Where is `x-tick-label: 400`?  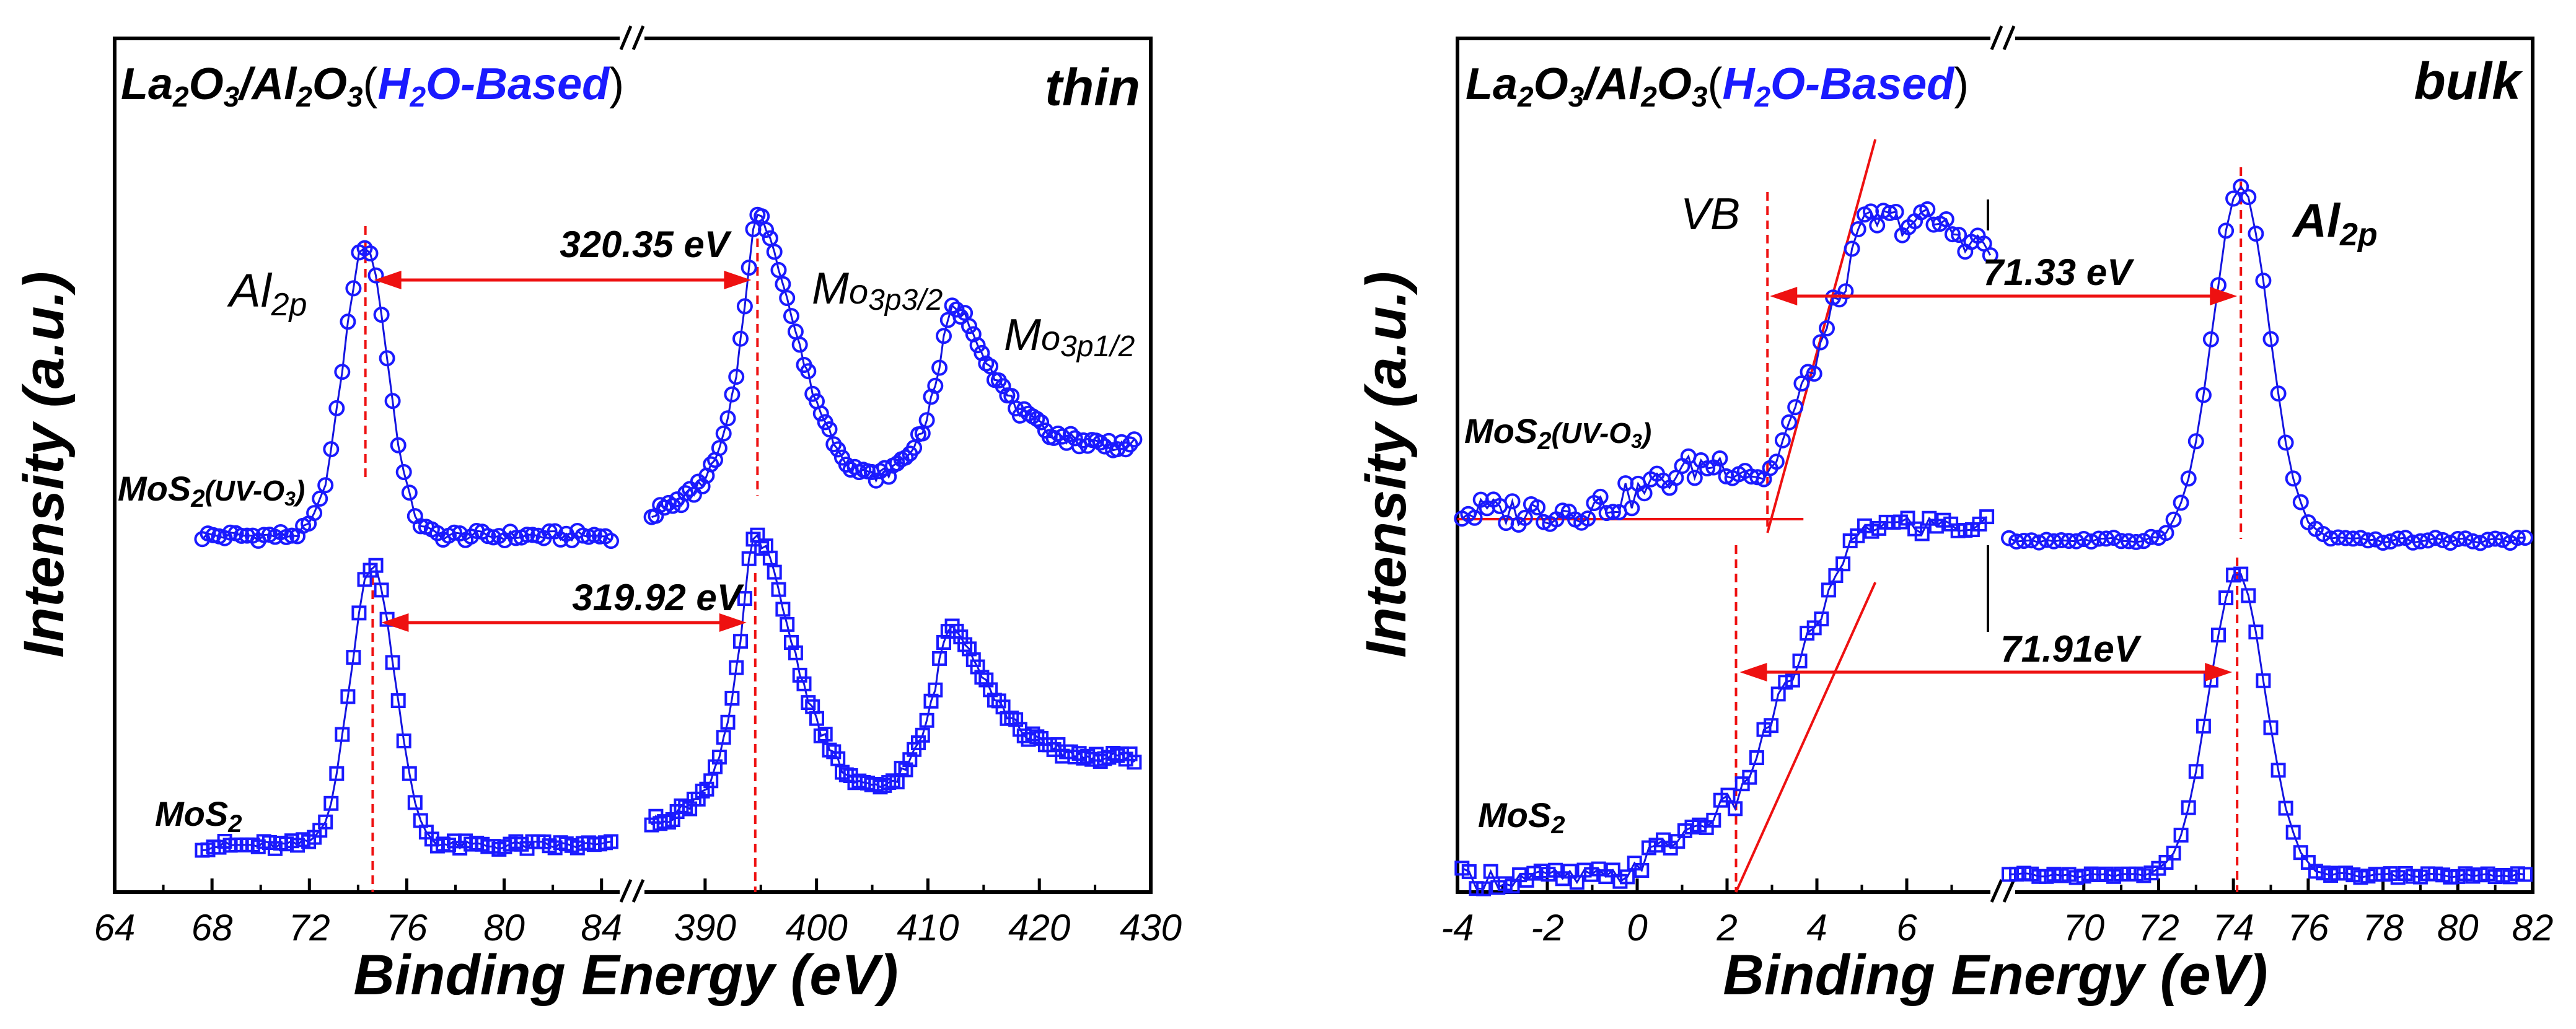
x-tick-label: 400 is located at coordinates (817, 928).